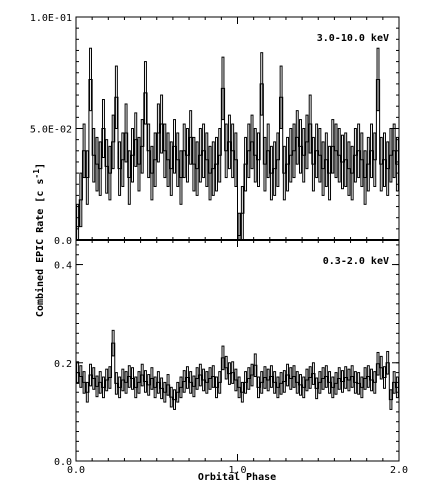 The image size is (431, 493). I want to click on y-tick-label: 1.0E-01, so click(51, 18).